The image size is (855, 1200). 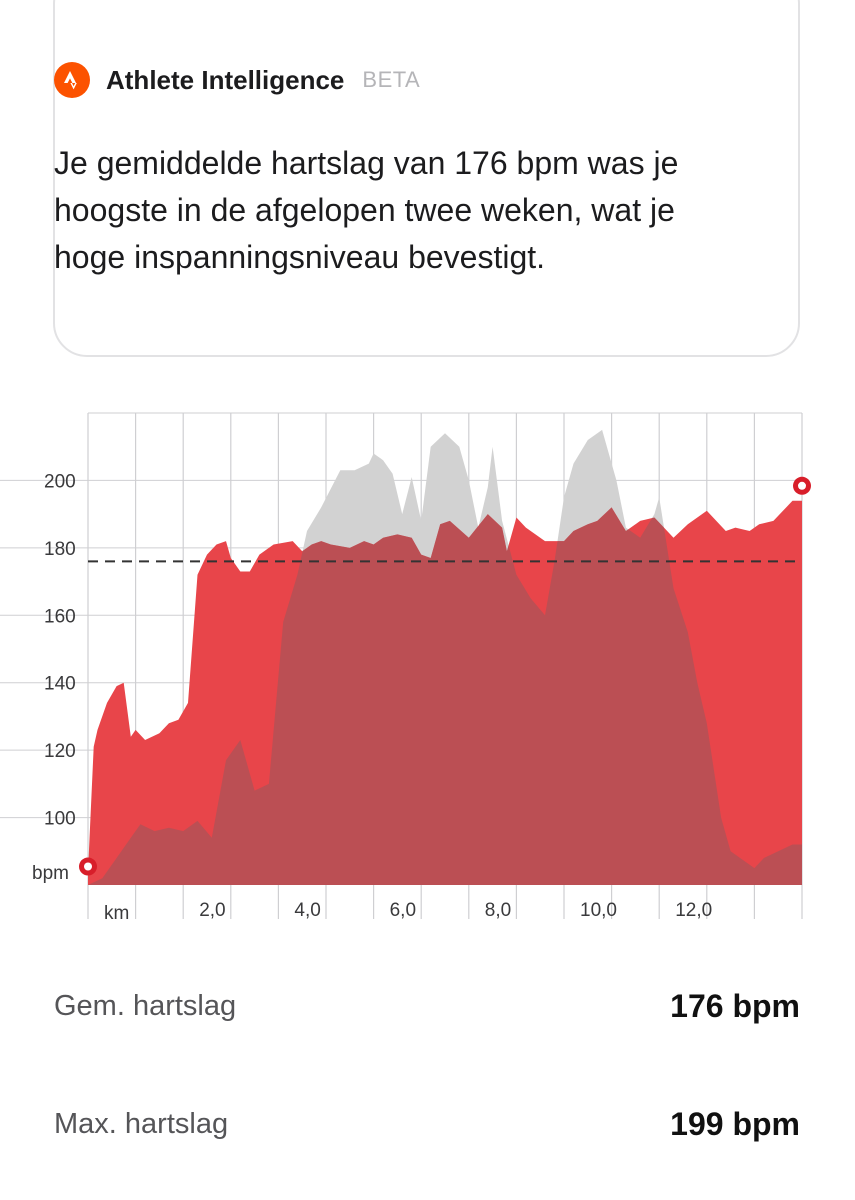 What do you see at coordinates (391, 79) in the screenshot?
I see `beta-badge: BETA` at bounding box center [391, 79].